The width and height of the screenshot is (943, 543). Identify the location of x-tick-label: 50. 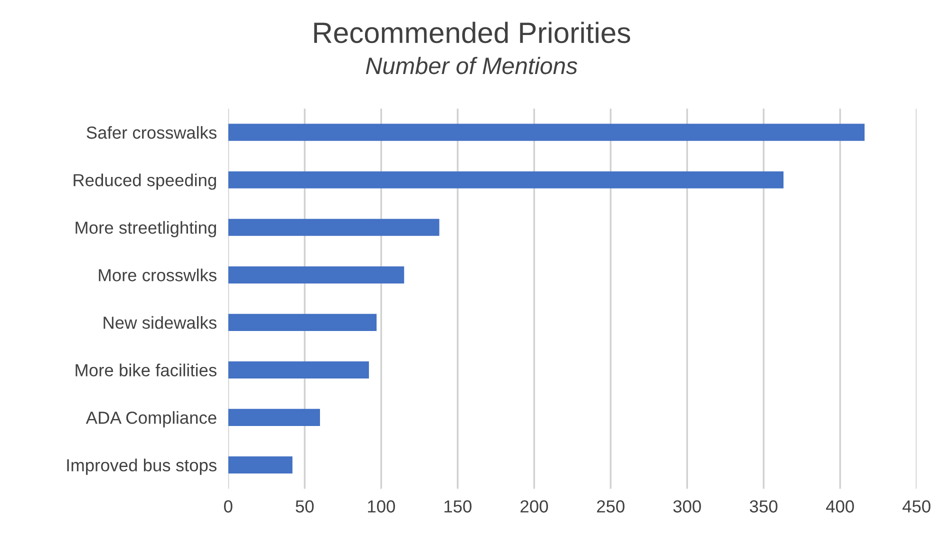
(305, 506).